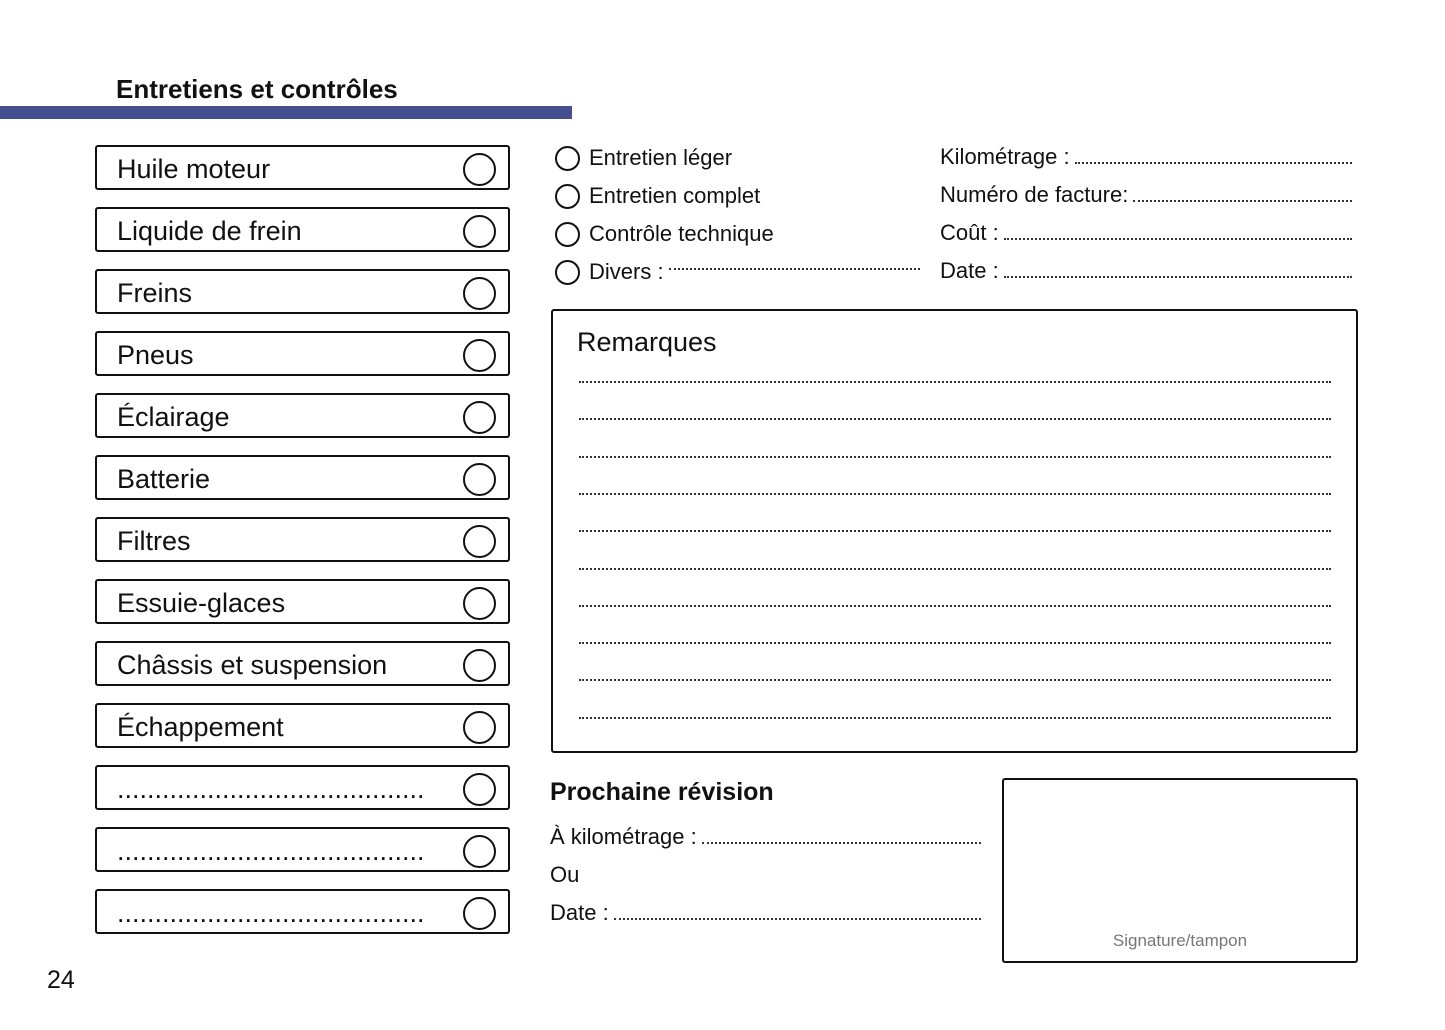 The image size is (1445, 1030). What do you see at coordinates (681, 233) in the screenshot?
I see `option-label: Contrôle technique` at bounding box center [681, 233].